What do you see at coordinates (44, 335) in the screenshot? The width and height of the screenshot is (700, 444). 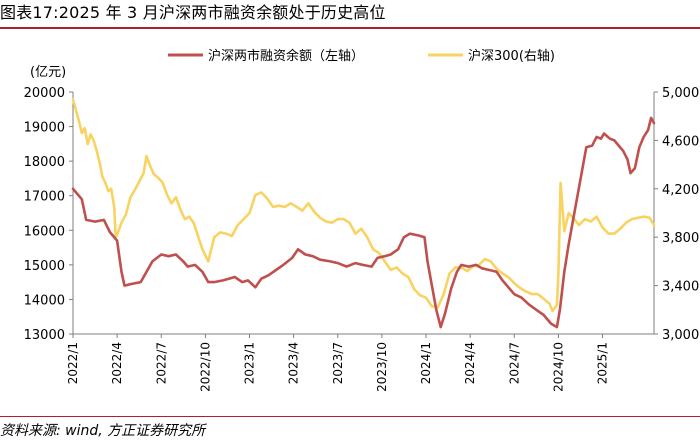 I see `left-tick-label: 13000` at bounding box center [44, 335].